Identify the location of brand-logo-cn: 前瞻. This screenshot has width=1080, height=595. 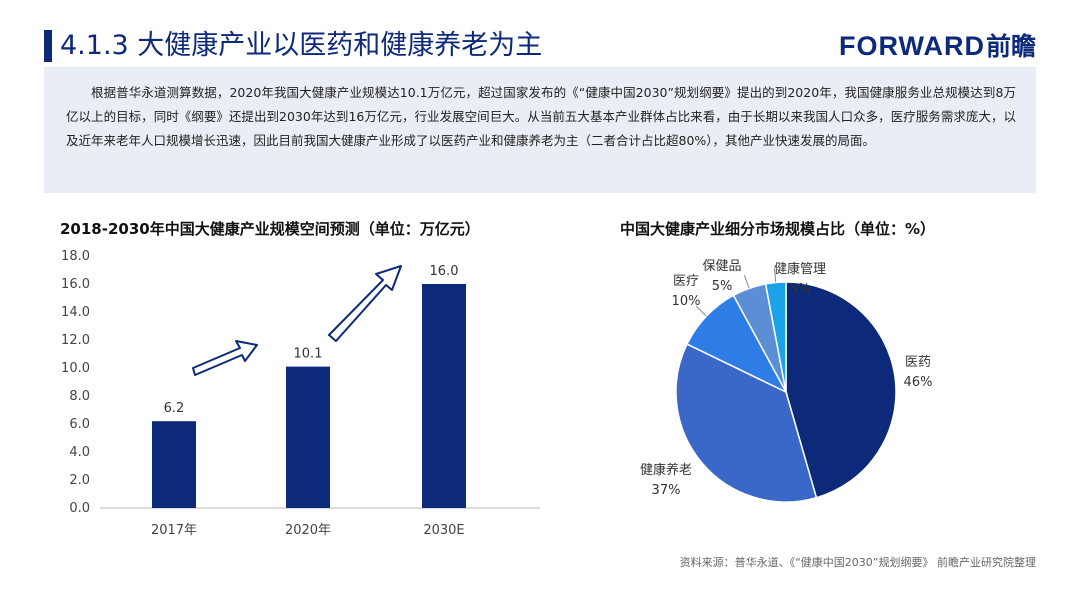
(1010, 46).